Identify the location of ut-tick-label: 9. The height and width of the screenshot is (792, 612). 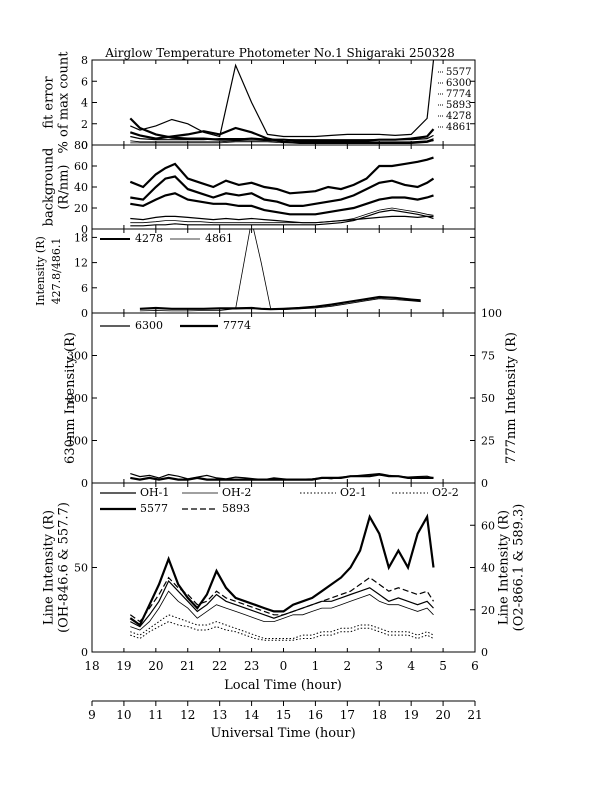
(92, 715).